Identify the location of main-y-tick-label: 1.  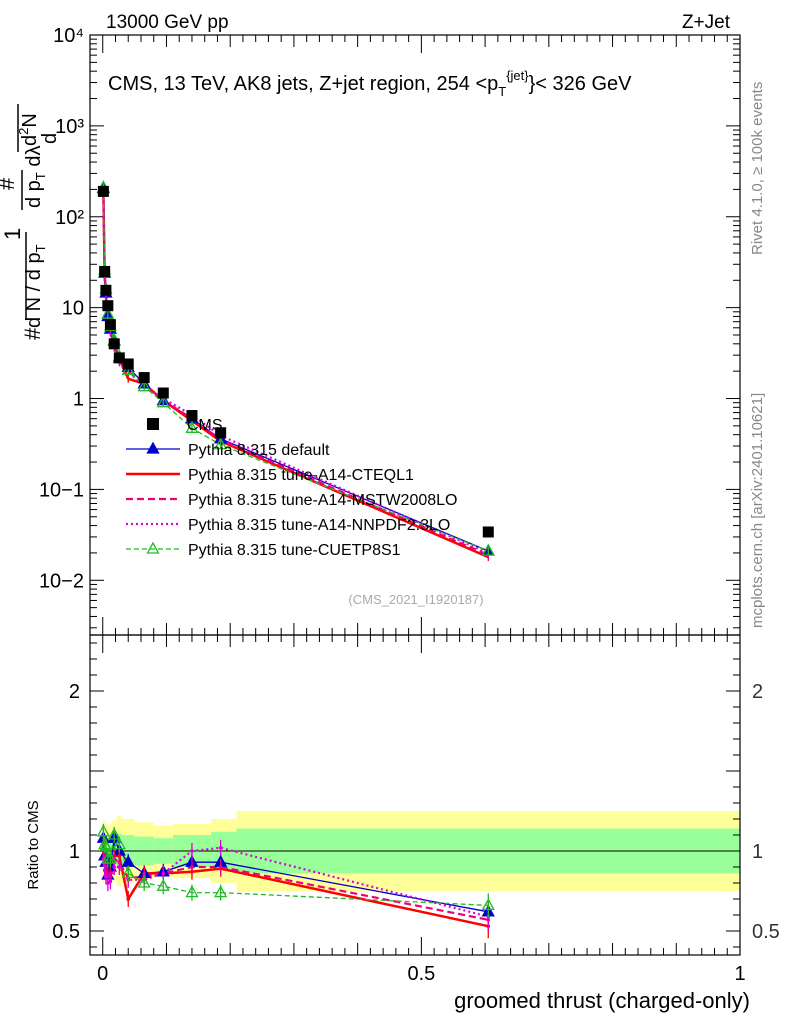
(78, 400).